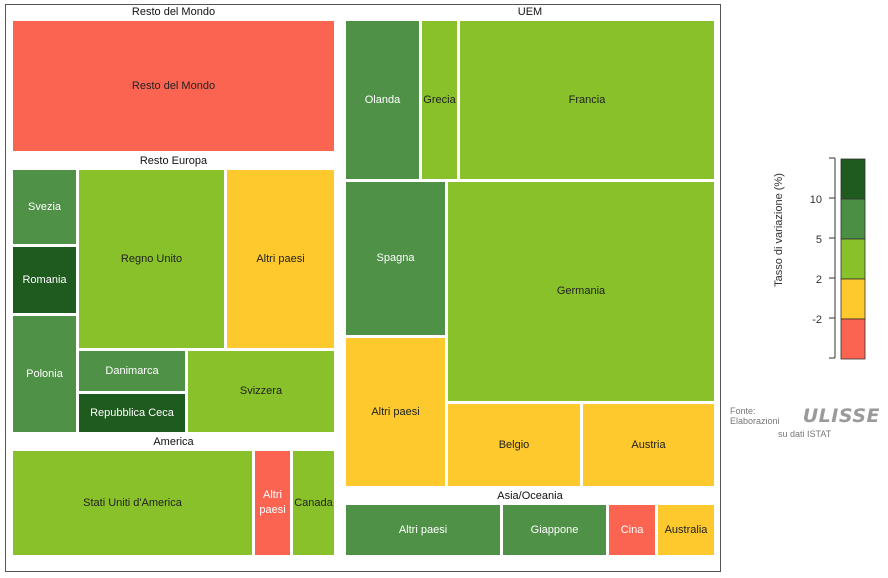 The width and height of the screenshot is (888, 578). Describe the element at coordinates (173, 86) in the screenshot. I see `cell-resto-del-mondo: Resto del Mondo` at that location.